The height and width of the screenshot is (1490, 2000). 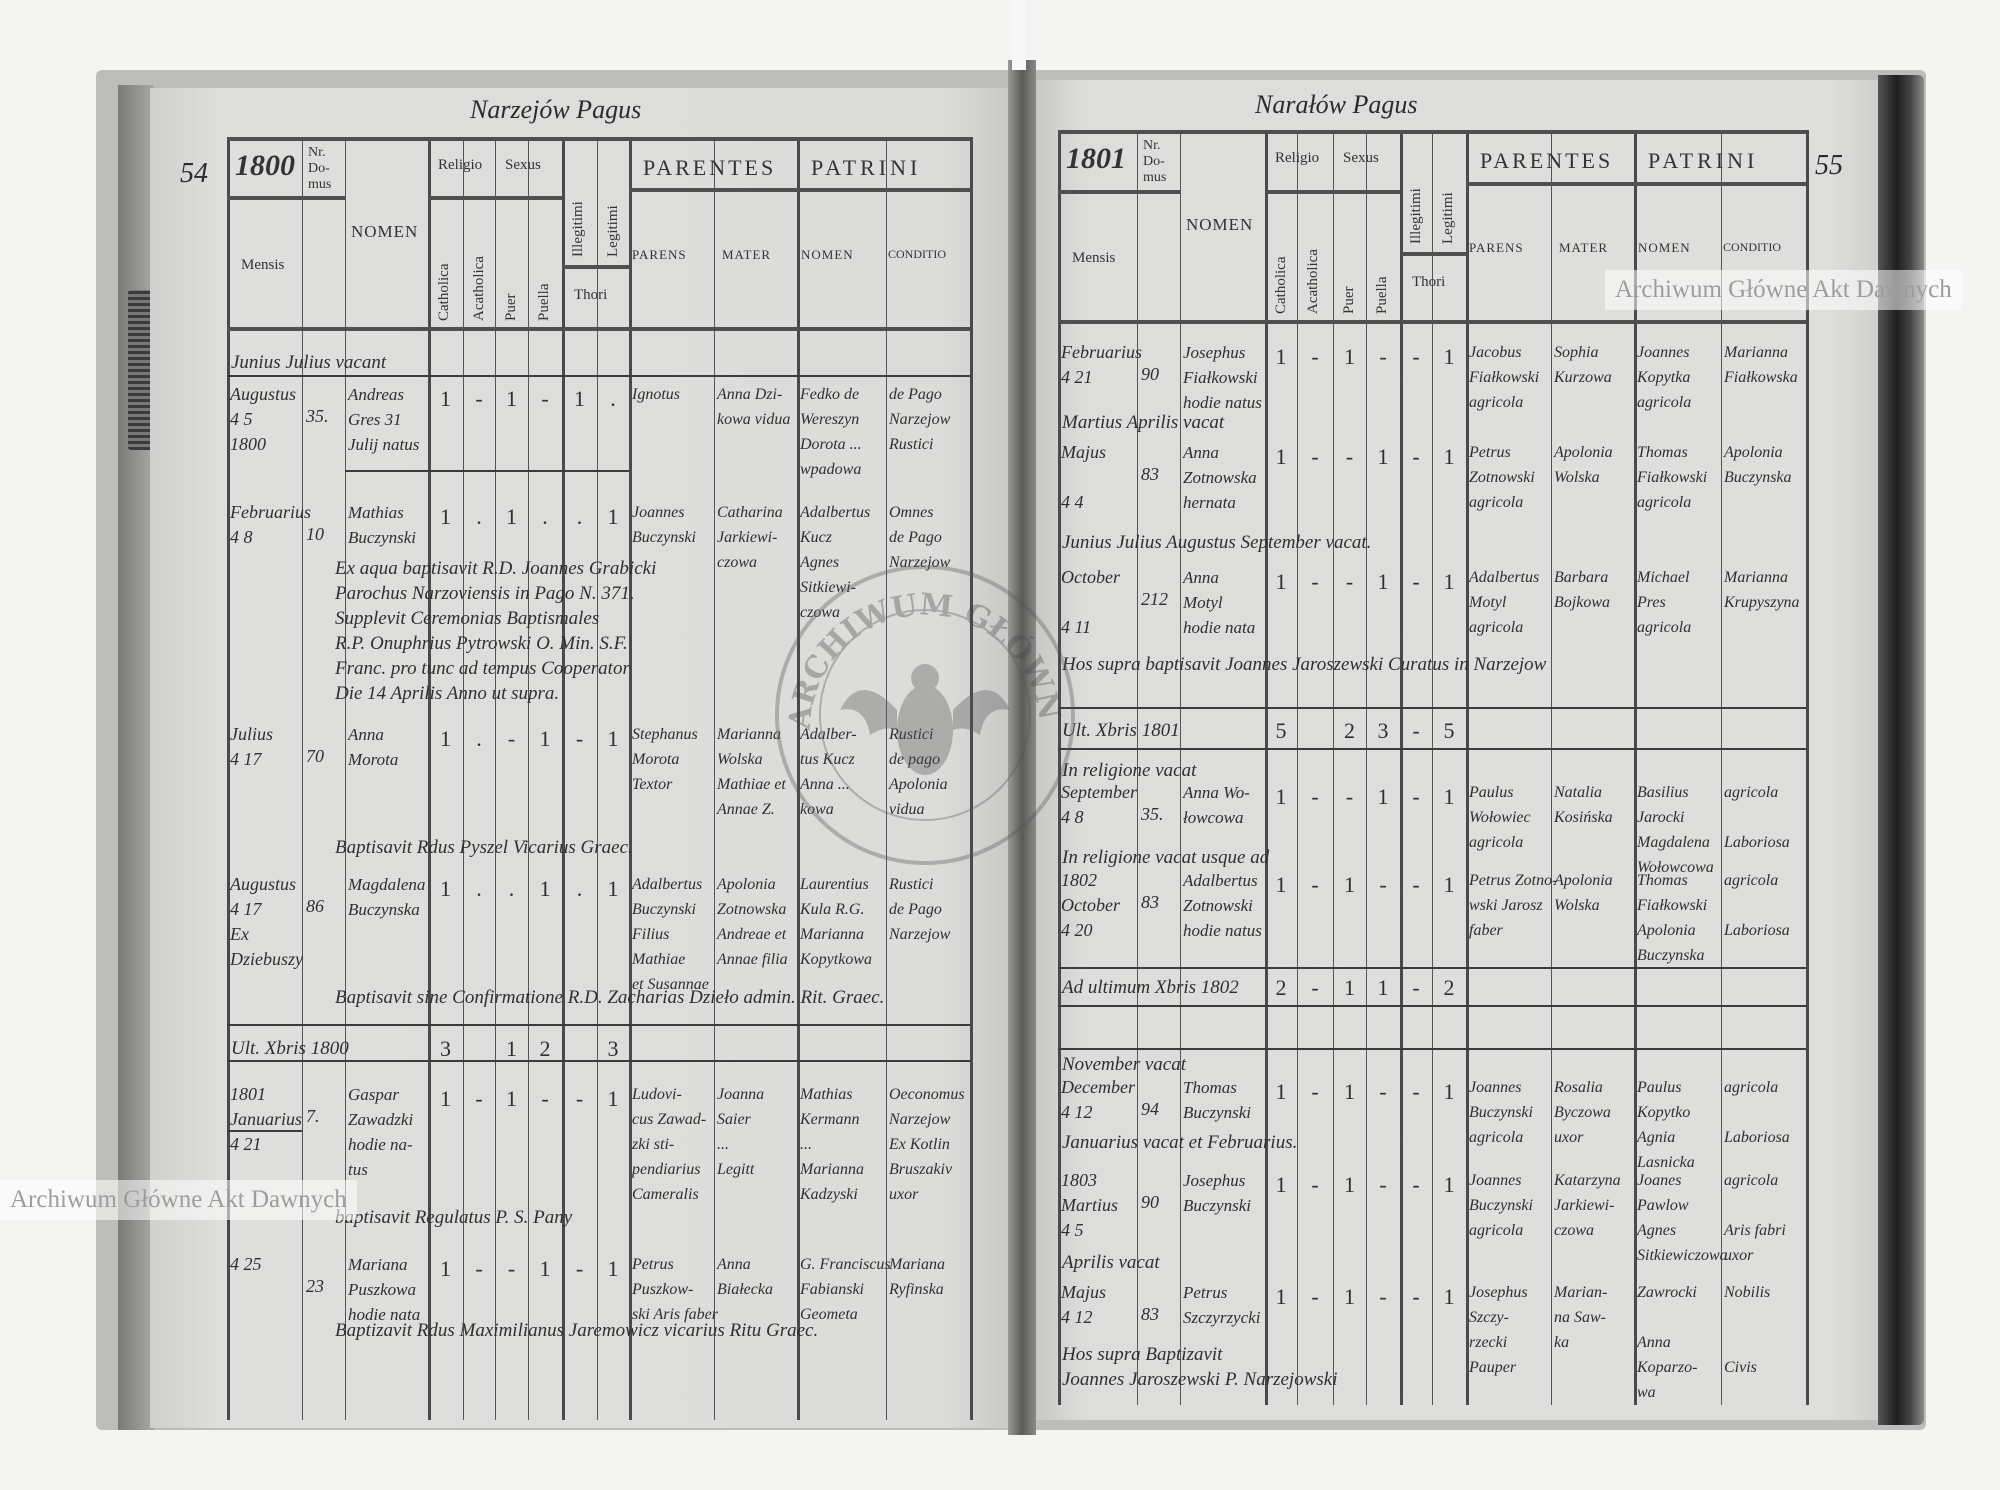 What do you see at coordinates (745, 1277) in the screenshot?
I see `entry-mother: Anna Białecka` at bounding box center [745, 1277].